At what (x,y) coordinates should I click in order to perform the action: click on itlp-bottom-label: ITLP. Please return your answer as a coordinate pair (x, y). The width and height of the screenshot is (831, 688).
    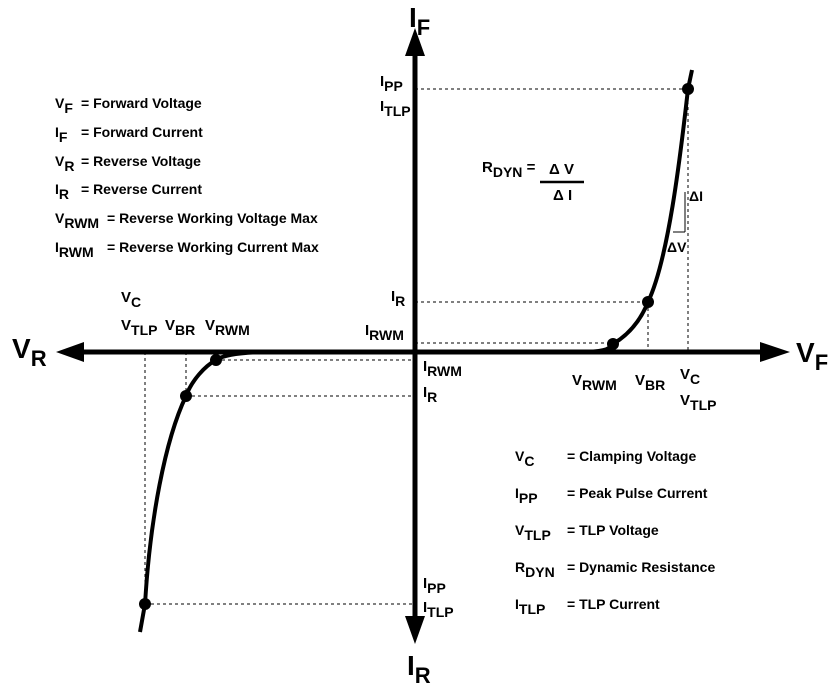
    Looking at the image, I should click on (438, 609).